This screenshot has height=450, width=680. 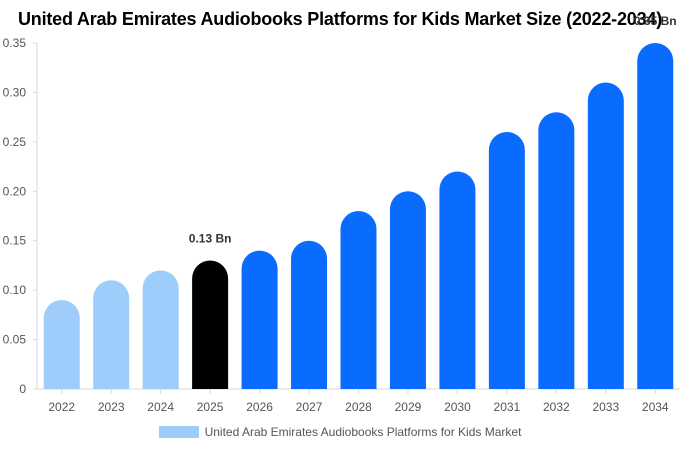 What do you see at coordinates (259, 407) in the screenshot?
I see `x-tick-label: 2026` at bounding box center [259, 407].